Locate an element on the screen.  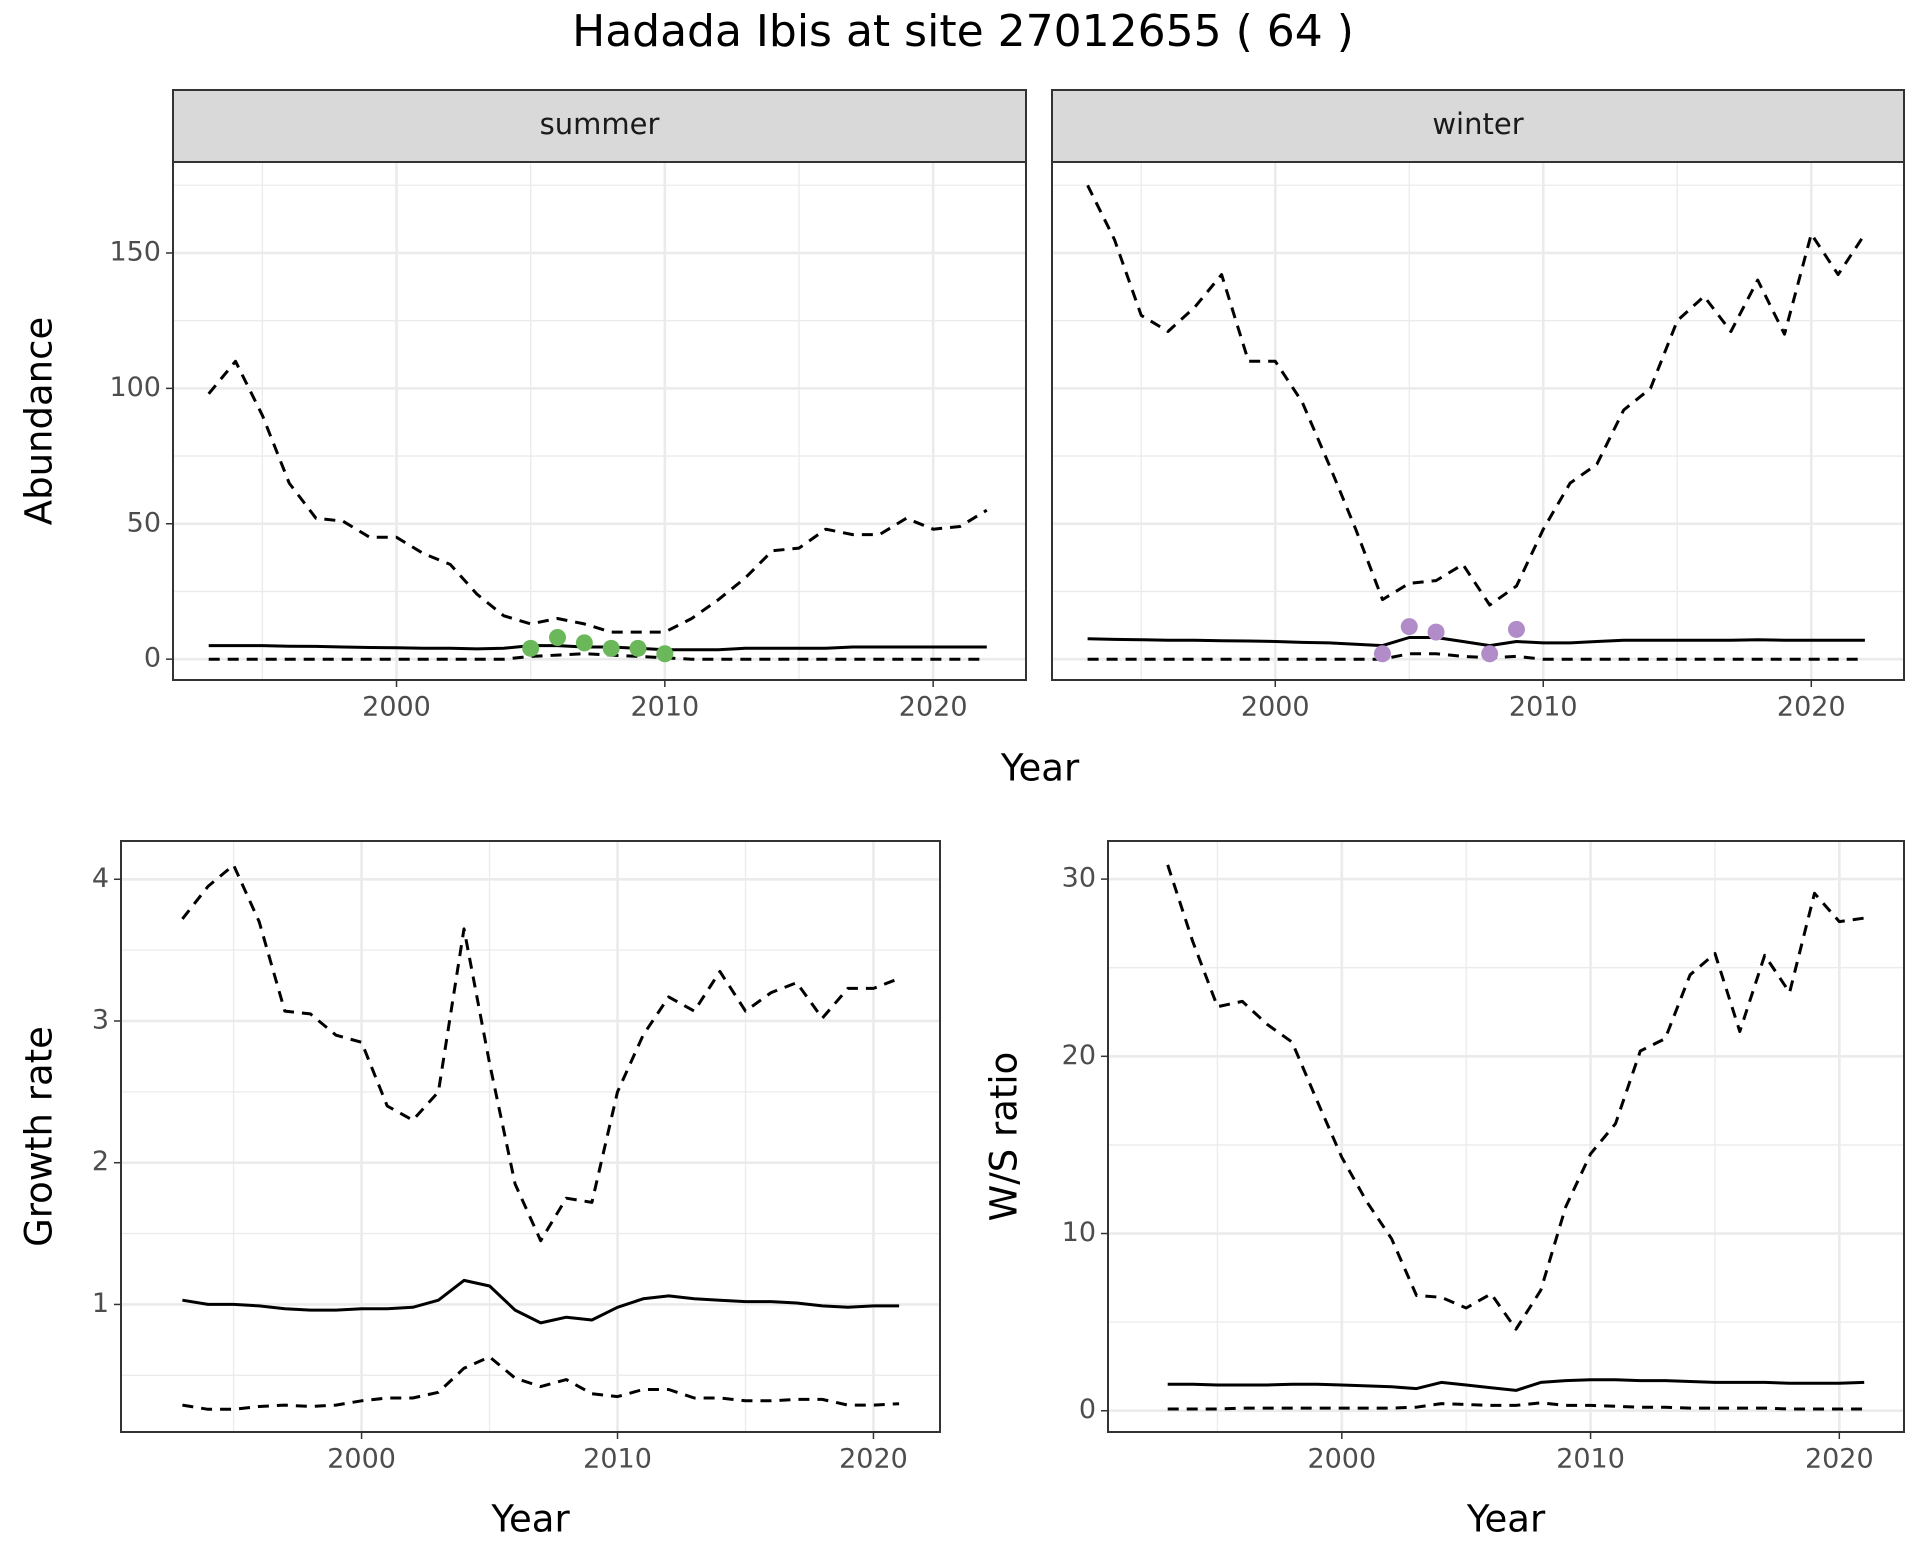
y-tick-label: 20 is located at coordinates (1079, 1055).